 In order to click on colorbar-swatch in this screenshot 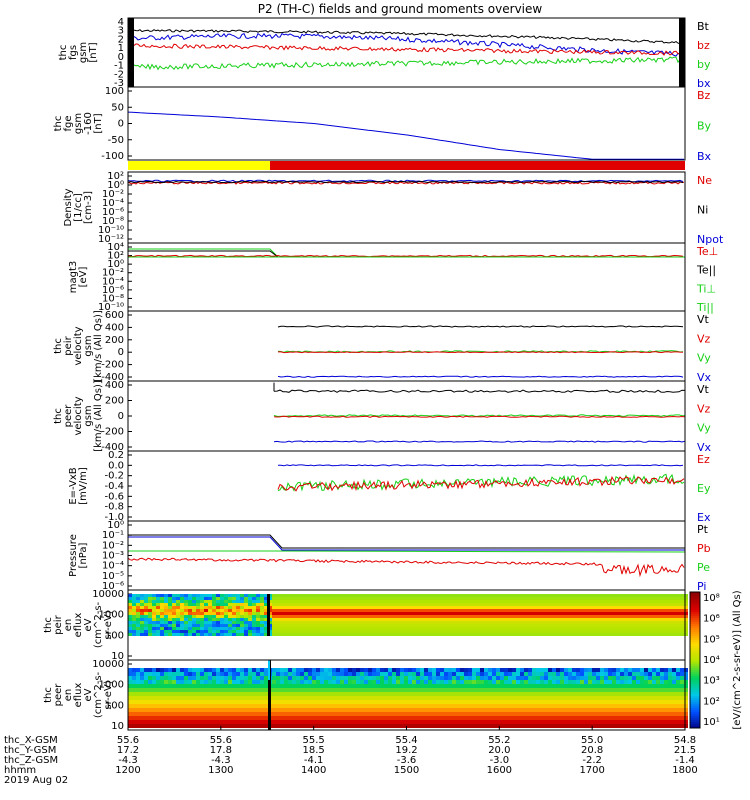, I will do `click(695, 691)`.